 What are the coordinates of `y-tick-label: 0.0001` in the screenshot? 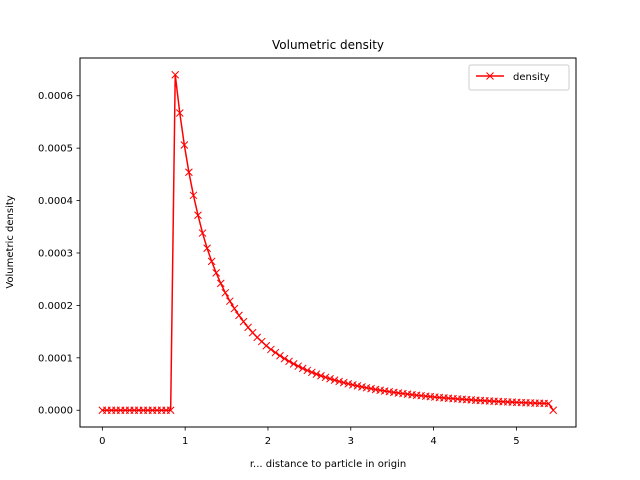 It's located at (55, 358).